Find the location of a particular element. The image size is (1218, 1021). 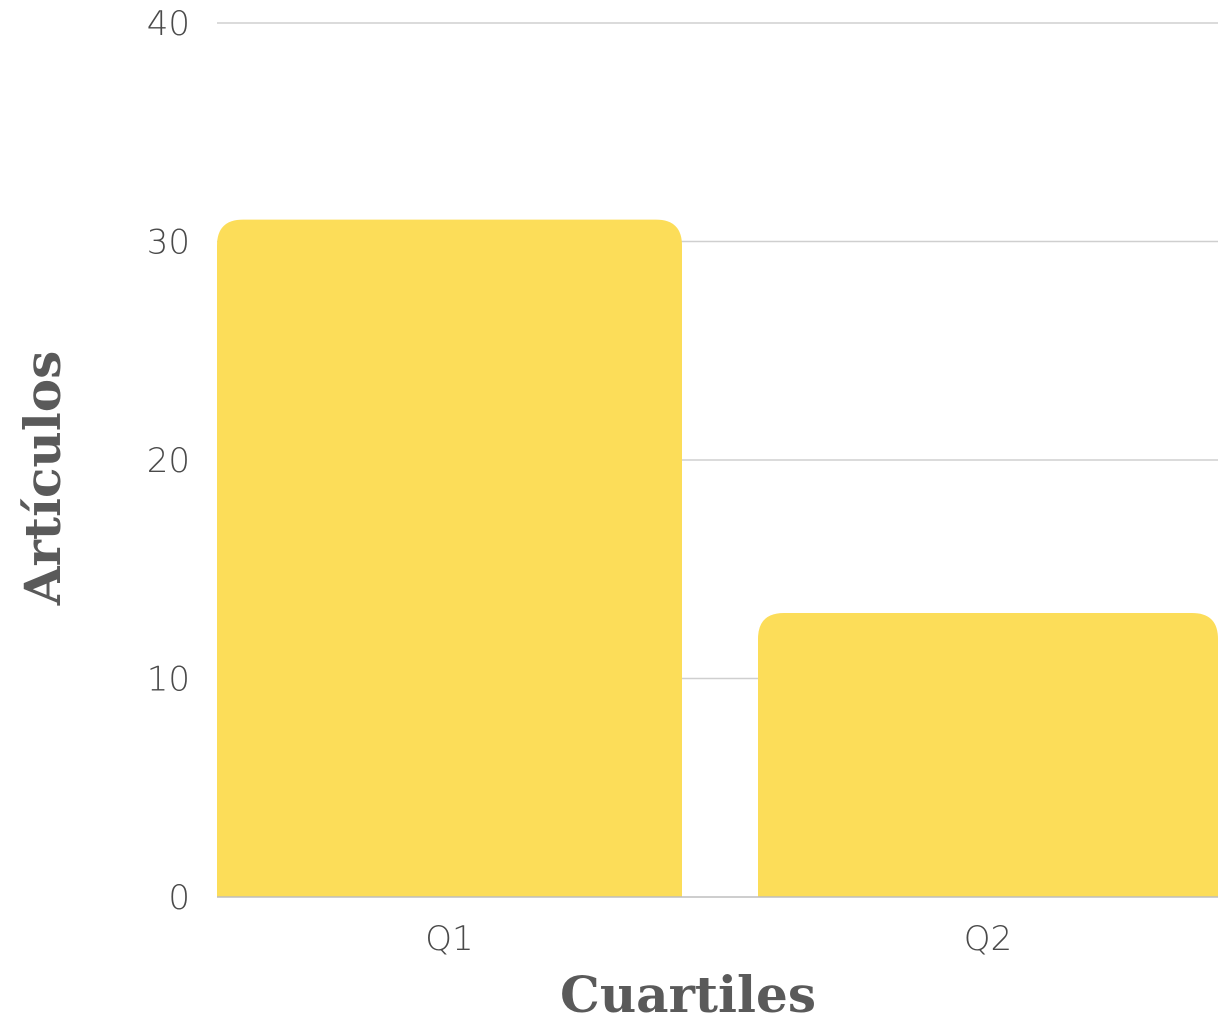

x-tick-label: Q1 is located at coordinates (449, 939).